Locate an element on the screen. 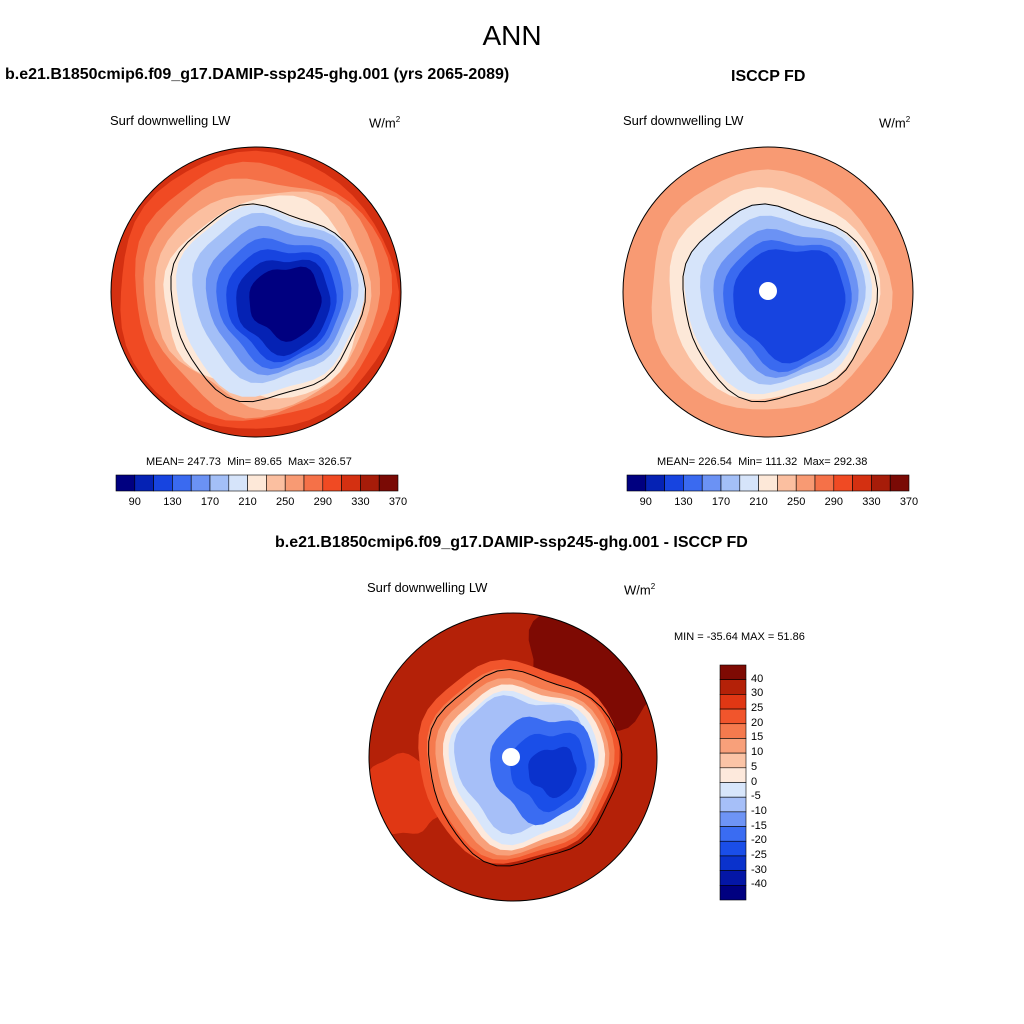  model-colorbar-tick: 210 is located at coordinates (247, 502).